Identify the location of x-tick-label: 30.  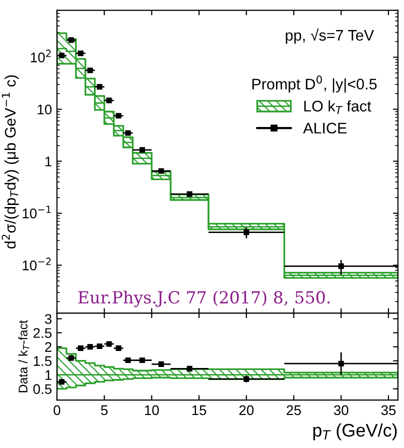
(341, 410).